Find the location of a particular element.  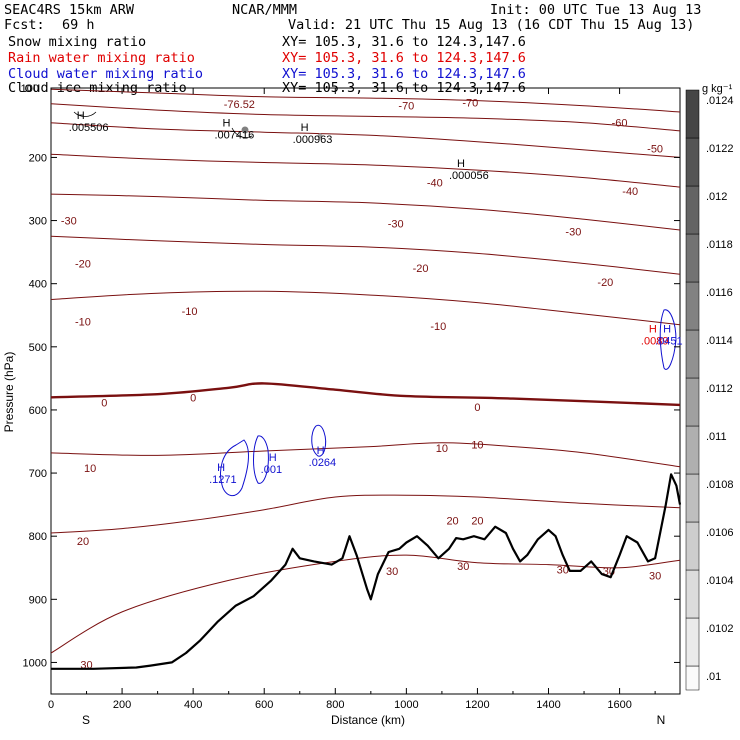

legend-rain-xy: XY= 105.3, 31.6 to 124.3,147.6 is located at coordinates (404, 58).